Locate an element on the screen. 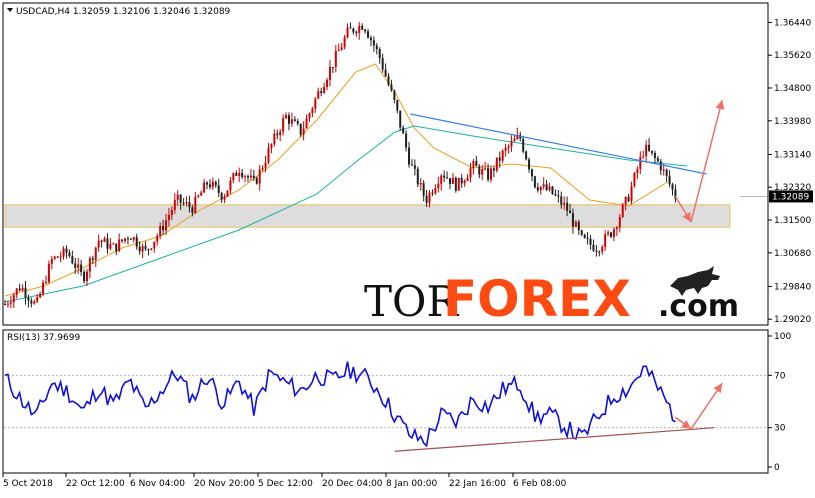 The height and width of the screenshot is (498, 815). dropdown-triangle-icon is located at coordinates (10, 10).